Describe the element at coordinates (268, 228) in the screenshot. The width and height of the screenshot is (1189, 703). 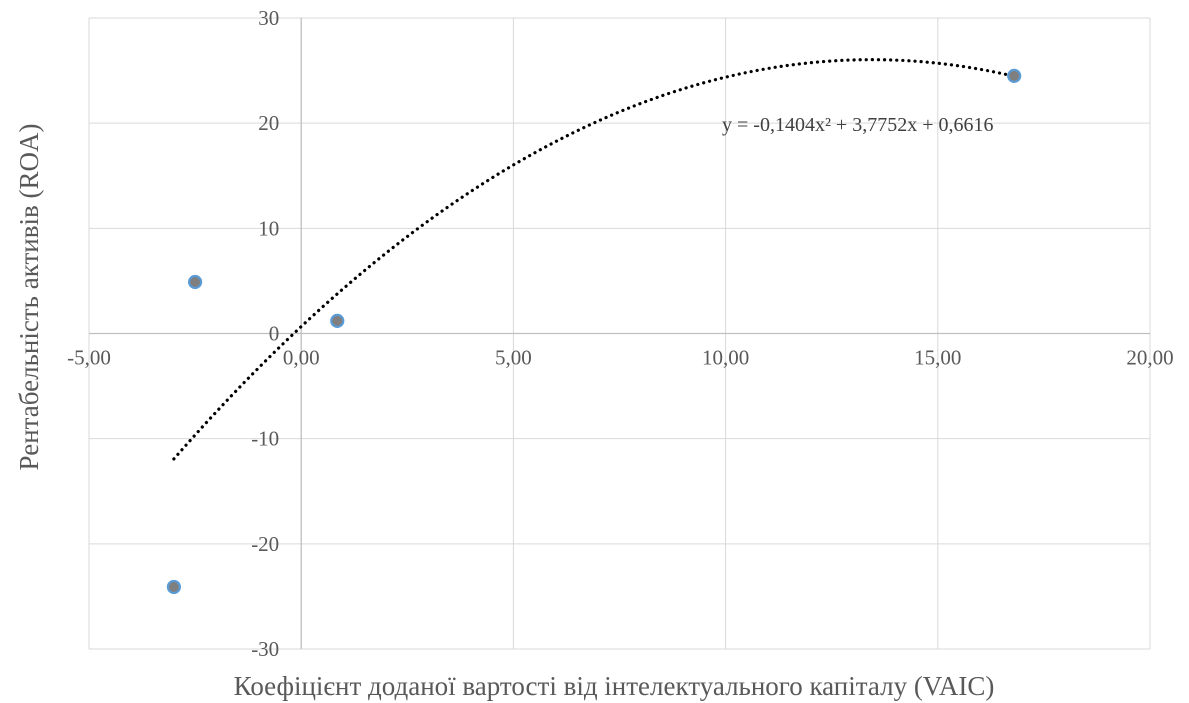
I see `y-tick-label: 10` at that location.